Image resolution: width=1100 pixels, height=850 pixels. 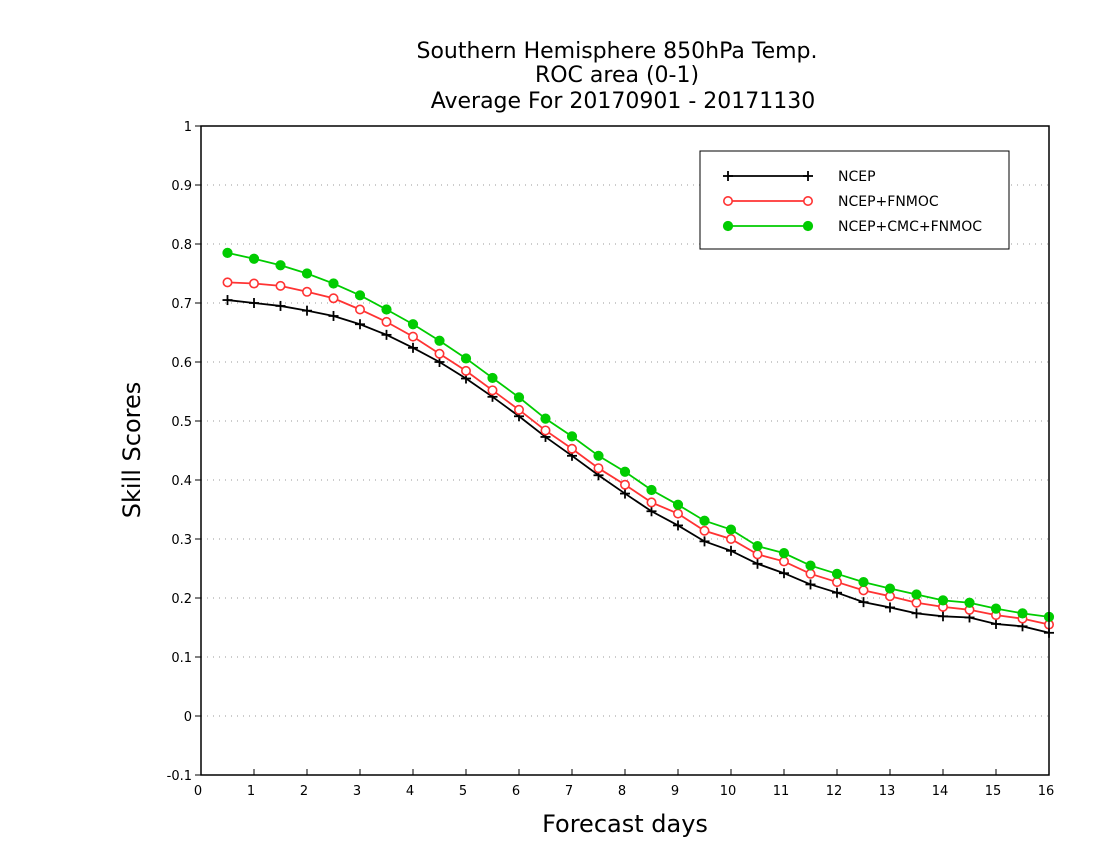 What do you see at coordinates (304, 791) in the screenshot?
I see `x-tick-label: 2` at bounding box center [304, 791].